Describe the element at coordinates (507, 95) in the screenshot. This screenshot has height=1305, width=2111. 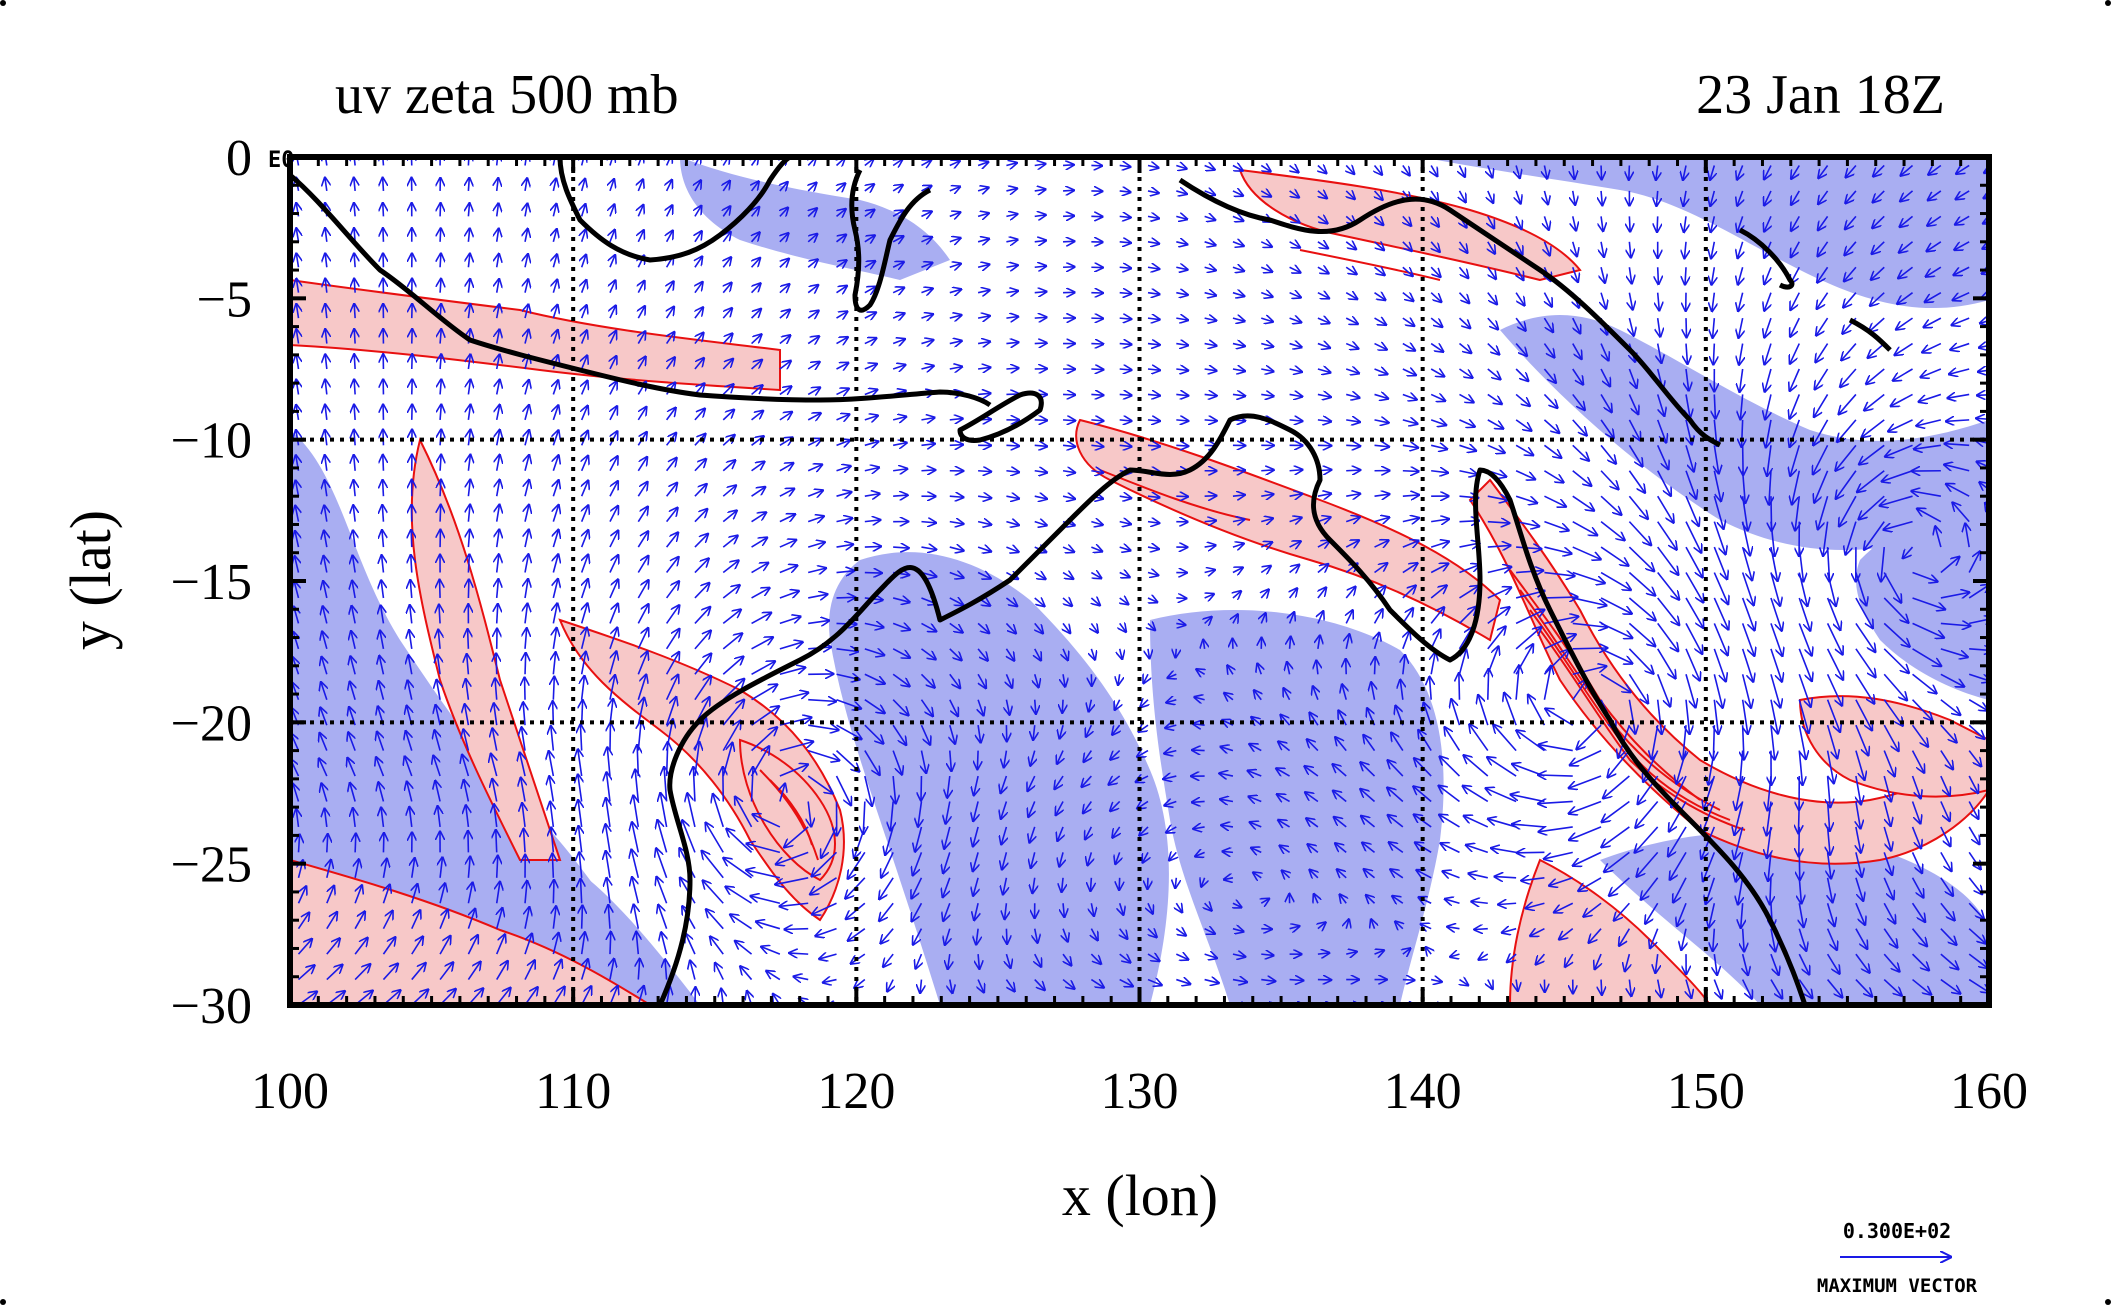
I see `chart-title: uv zeta 500 mb` at that location.